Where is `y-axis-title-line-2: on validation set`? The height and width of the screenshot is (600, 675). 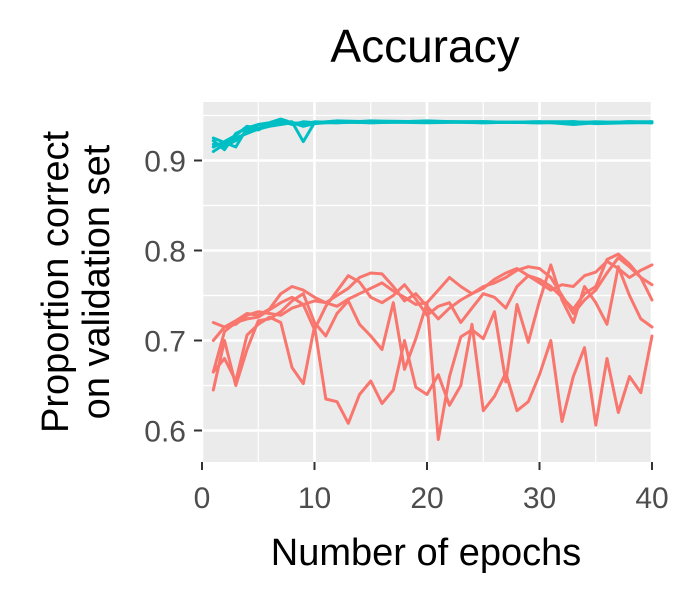 y-axis-title-line-2: on validation set is located at coordinates (97, 281).